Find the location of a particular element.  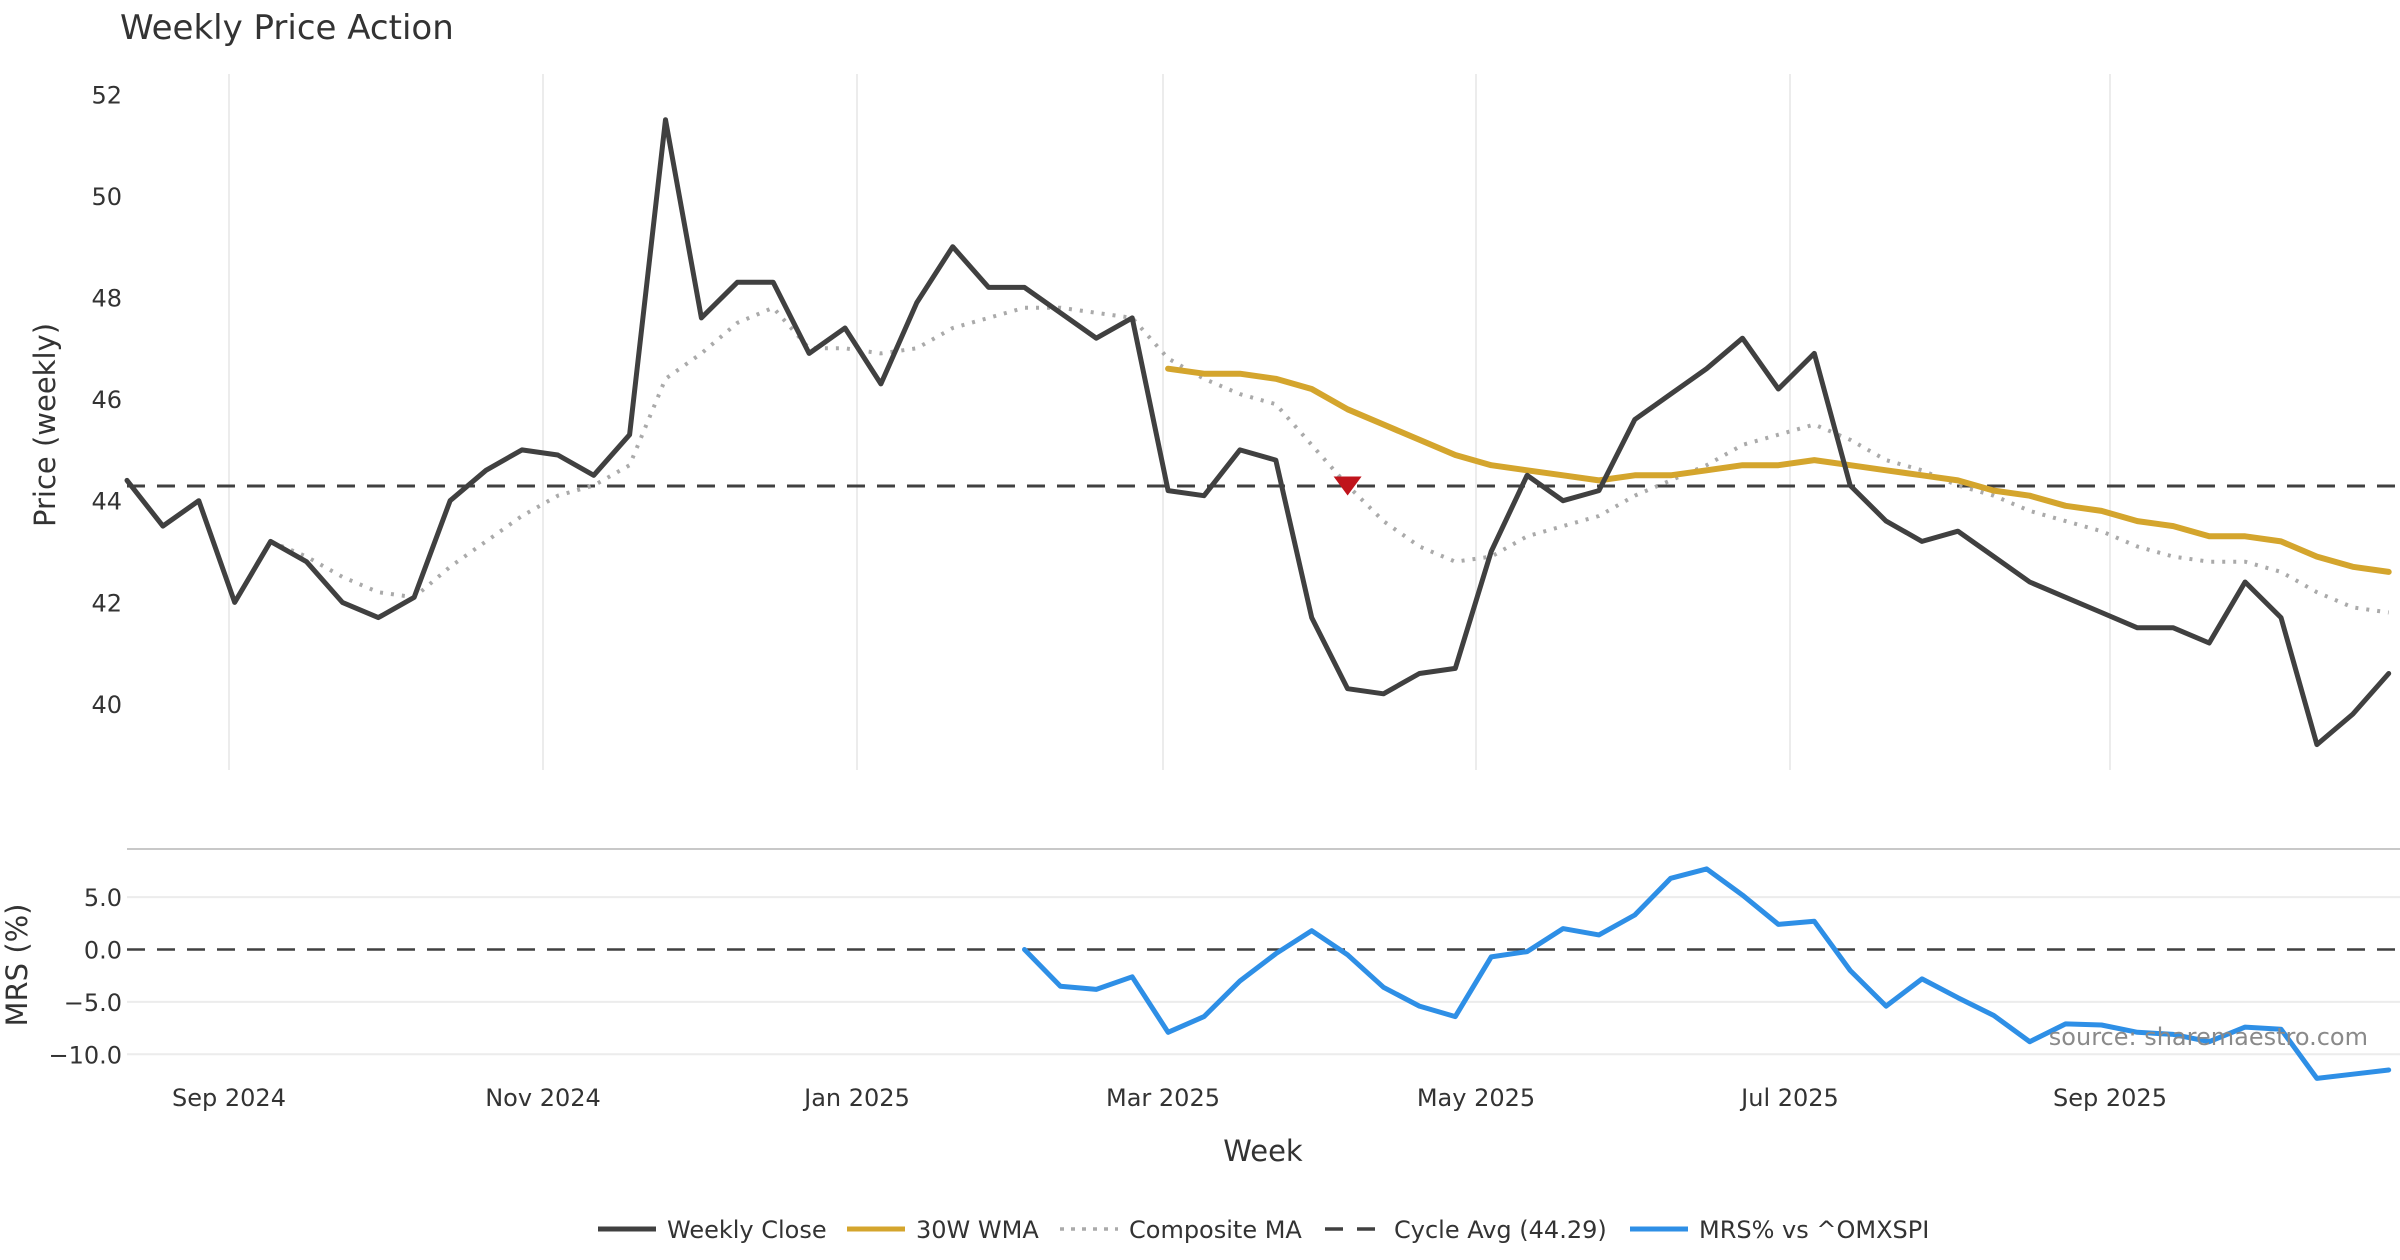

mrs-y-ticks: −10.0 −5.0 0.0 5.0 is located at coordinates (85, 976).